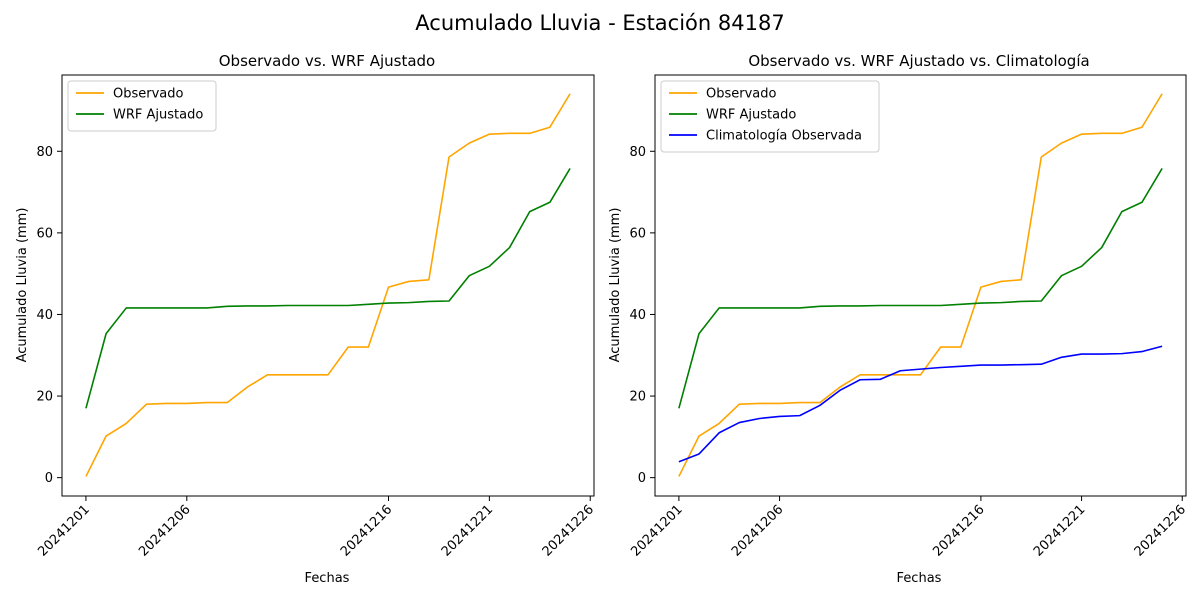 The height and width of the screenshot is (600, 1200). Describe the element at coordinates (327, 61) in the screenshot. I see `panel-title: Observado vs. WRF Ajustado` at that location.